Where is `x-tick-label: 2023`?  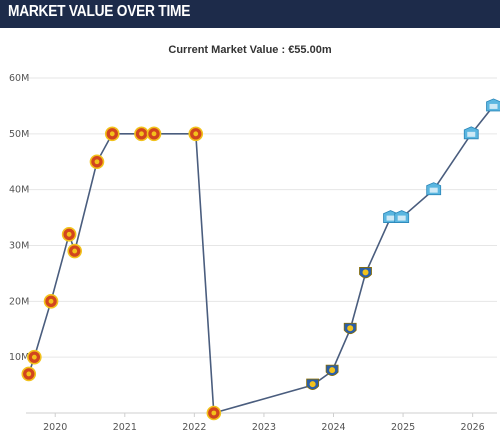 x-tick-label: 2023 is located at coordinates (264, 427).